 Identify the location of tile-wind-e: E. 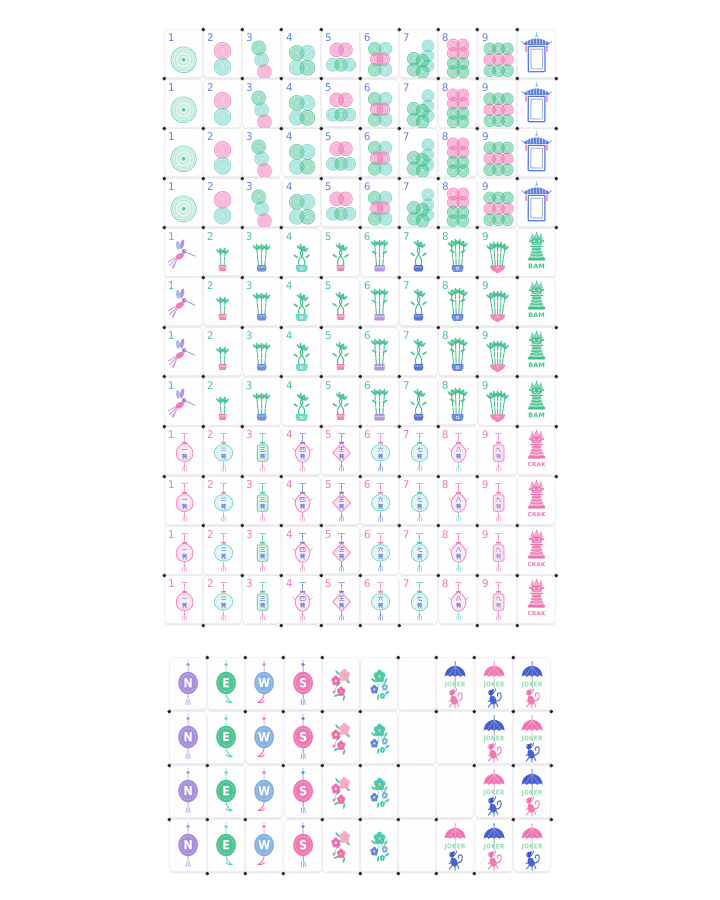
(226, 846).